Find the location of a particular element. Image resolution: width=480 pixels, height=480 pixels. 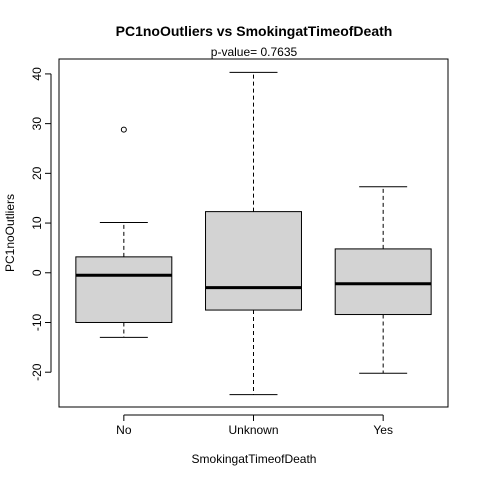

x-tick-label: Yes is located at coordinates (383, 430).